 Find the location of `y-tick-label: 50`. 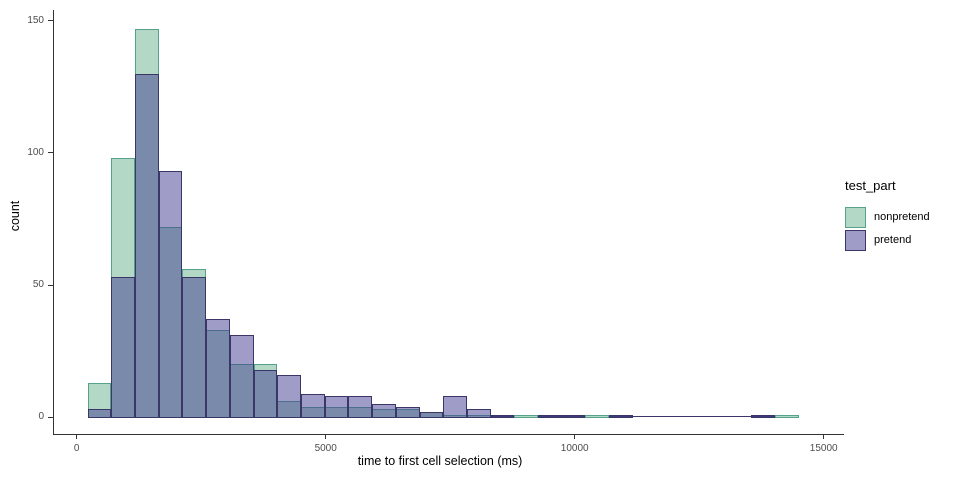

y-tick-label: 50 is located at coordinates (38, 285).